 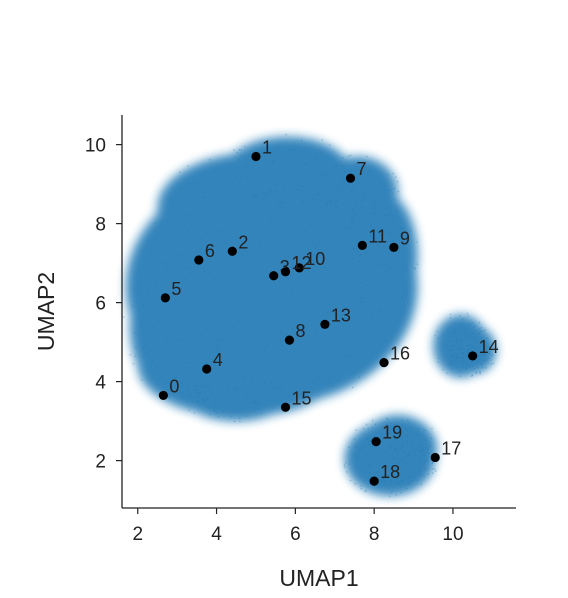 What do you see at coordinates (100, 225) in the screenshot?
I see `y-tick-label: 8` at bounding box center [100, 225].